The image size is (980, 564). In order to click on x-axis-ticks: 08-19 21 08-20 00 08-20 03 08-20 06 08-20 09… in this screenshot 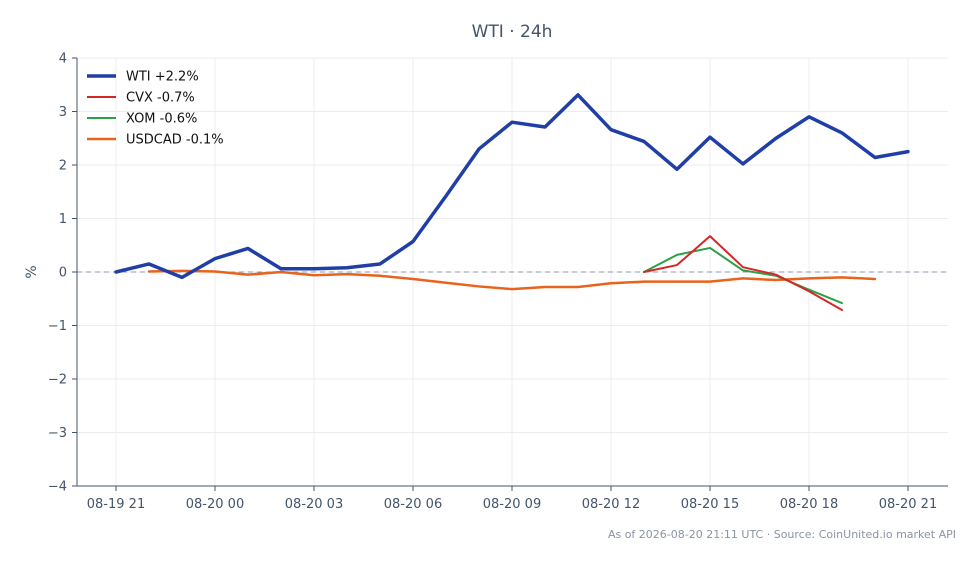, I will do `click(512, 499)`.